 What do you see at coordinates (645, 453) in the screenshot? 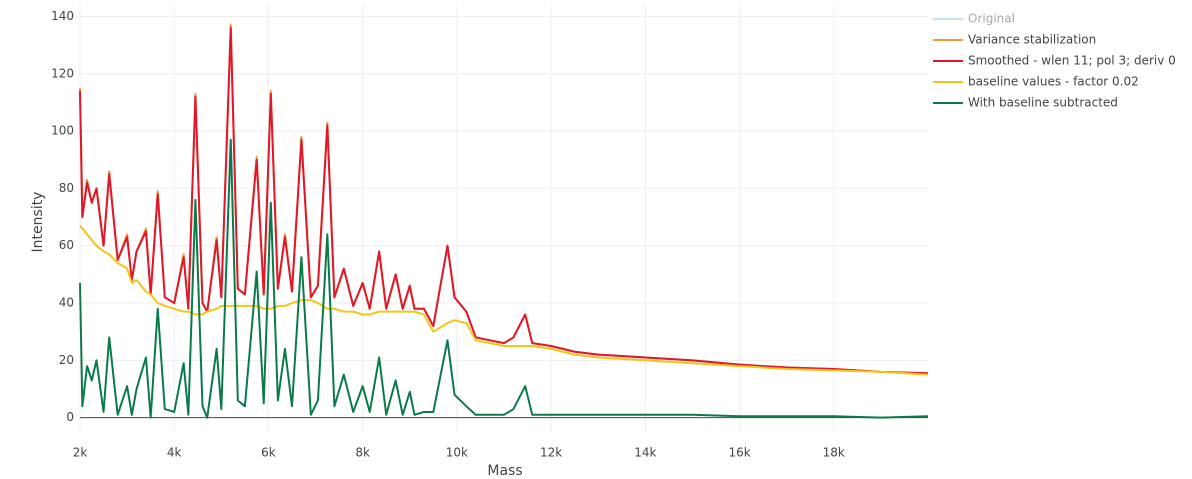
I see `x-tick-label: 14k` at bounding box center [645, 453].